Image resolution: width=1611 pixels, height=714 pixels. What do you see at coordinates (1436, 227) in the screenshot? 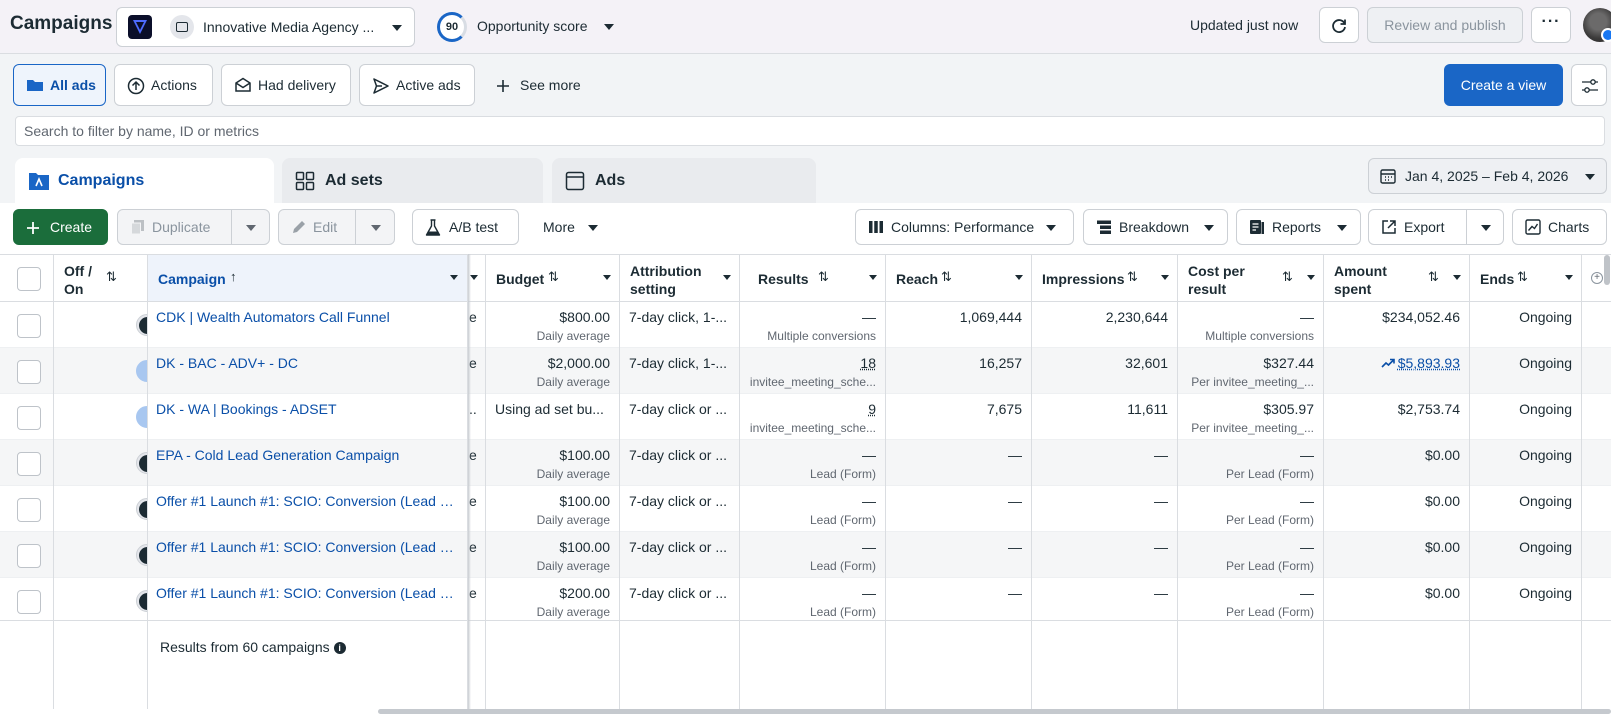
I see `export-button: Export` at bounding box center [1436, 227].